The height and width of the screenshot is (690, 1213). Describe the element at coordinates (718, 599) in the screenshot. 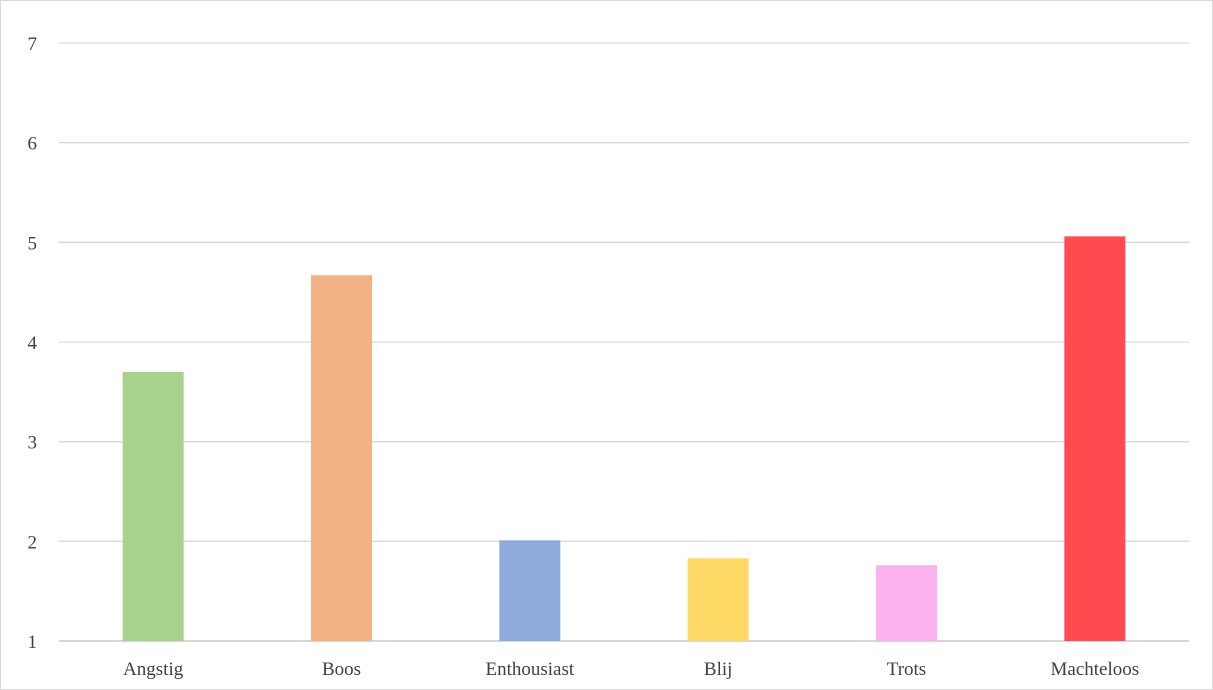

I see `bar-blij` at that location.